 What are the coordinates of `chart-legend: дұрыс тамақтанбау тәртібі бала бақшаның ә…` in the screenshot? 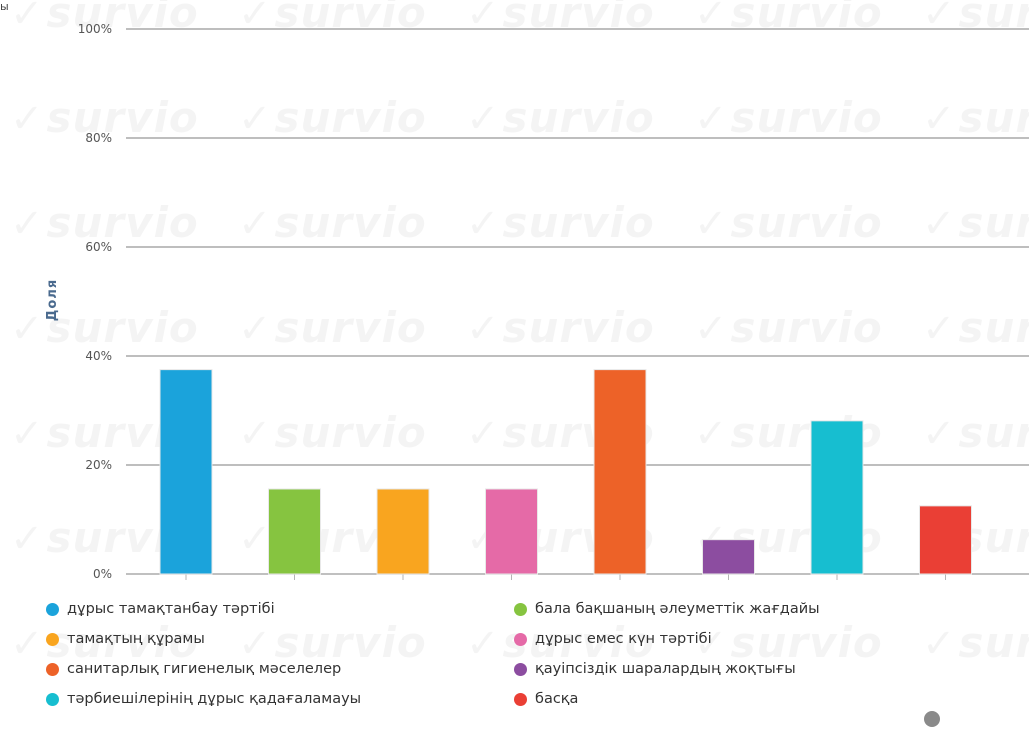 It's located at (526, 654).